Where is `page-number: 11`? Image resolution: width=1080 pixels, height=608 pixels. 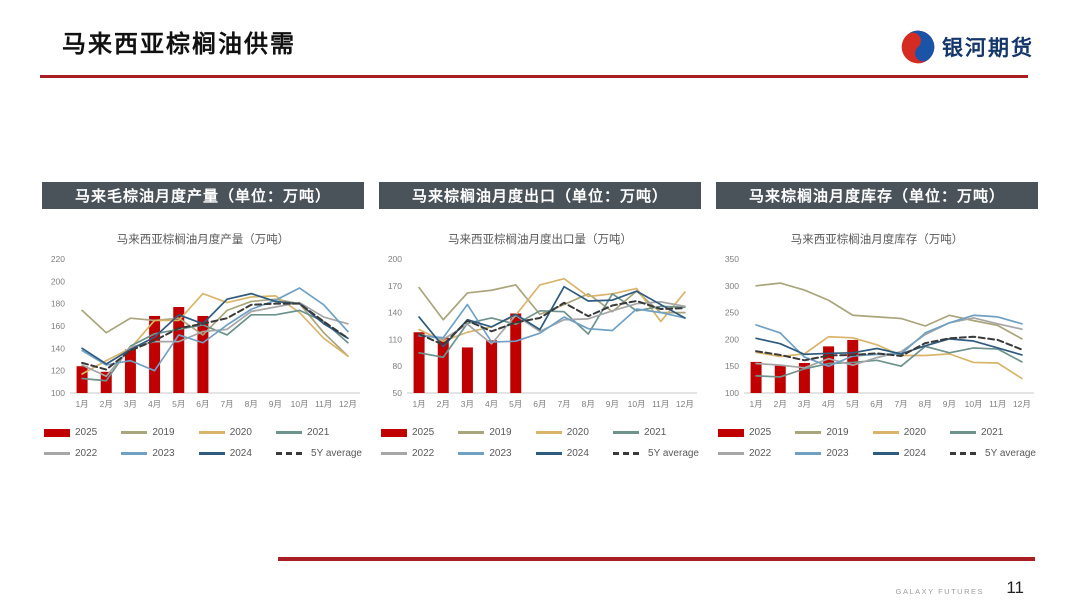 page-number: 11 is located at coordinates (1015, 587).